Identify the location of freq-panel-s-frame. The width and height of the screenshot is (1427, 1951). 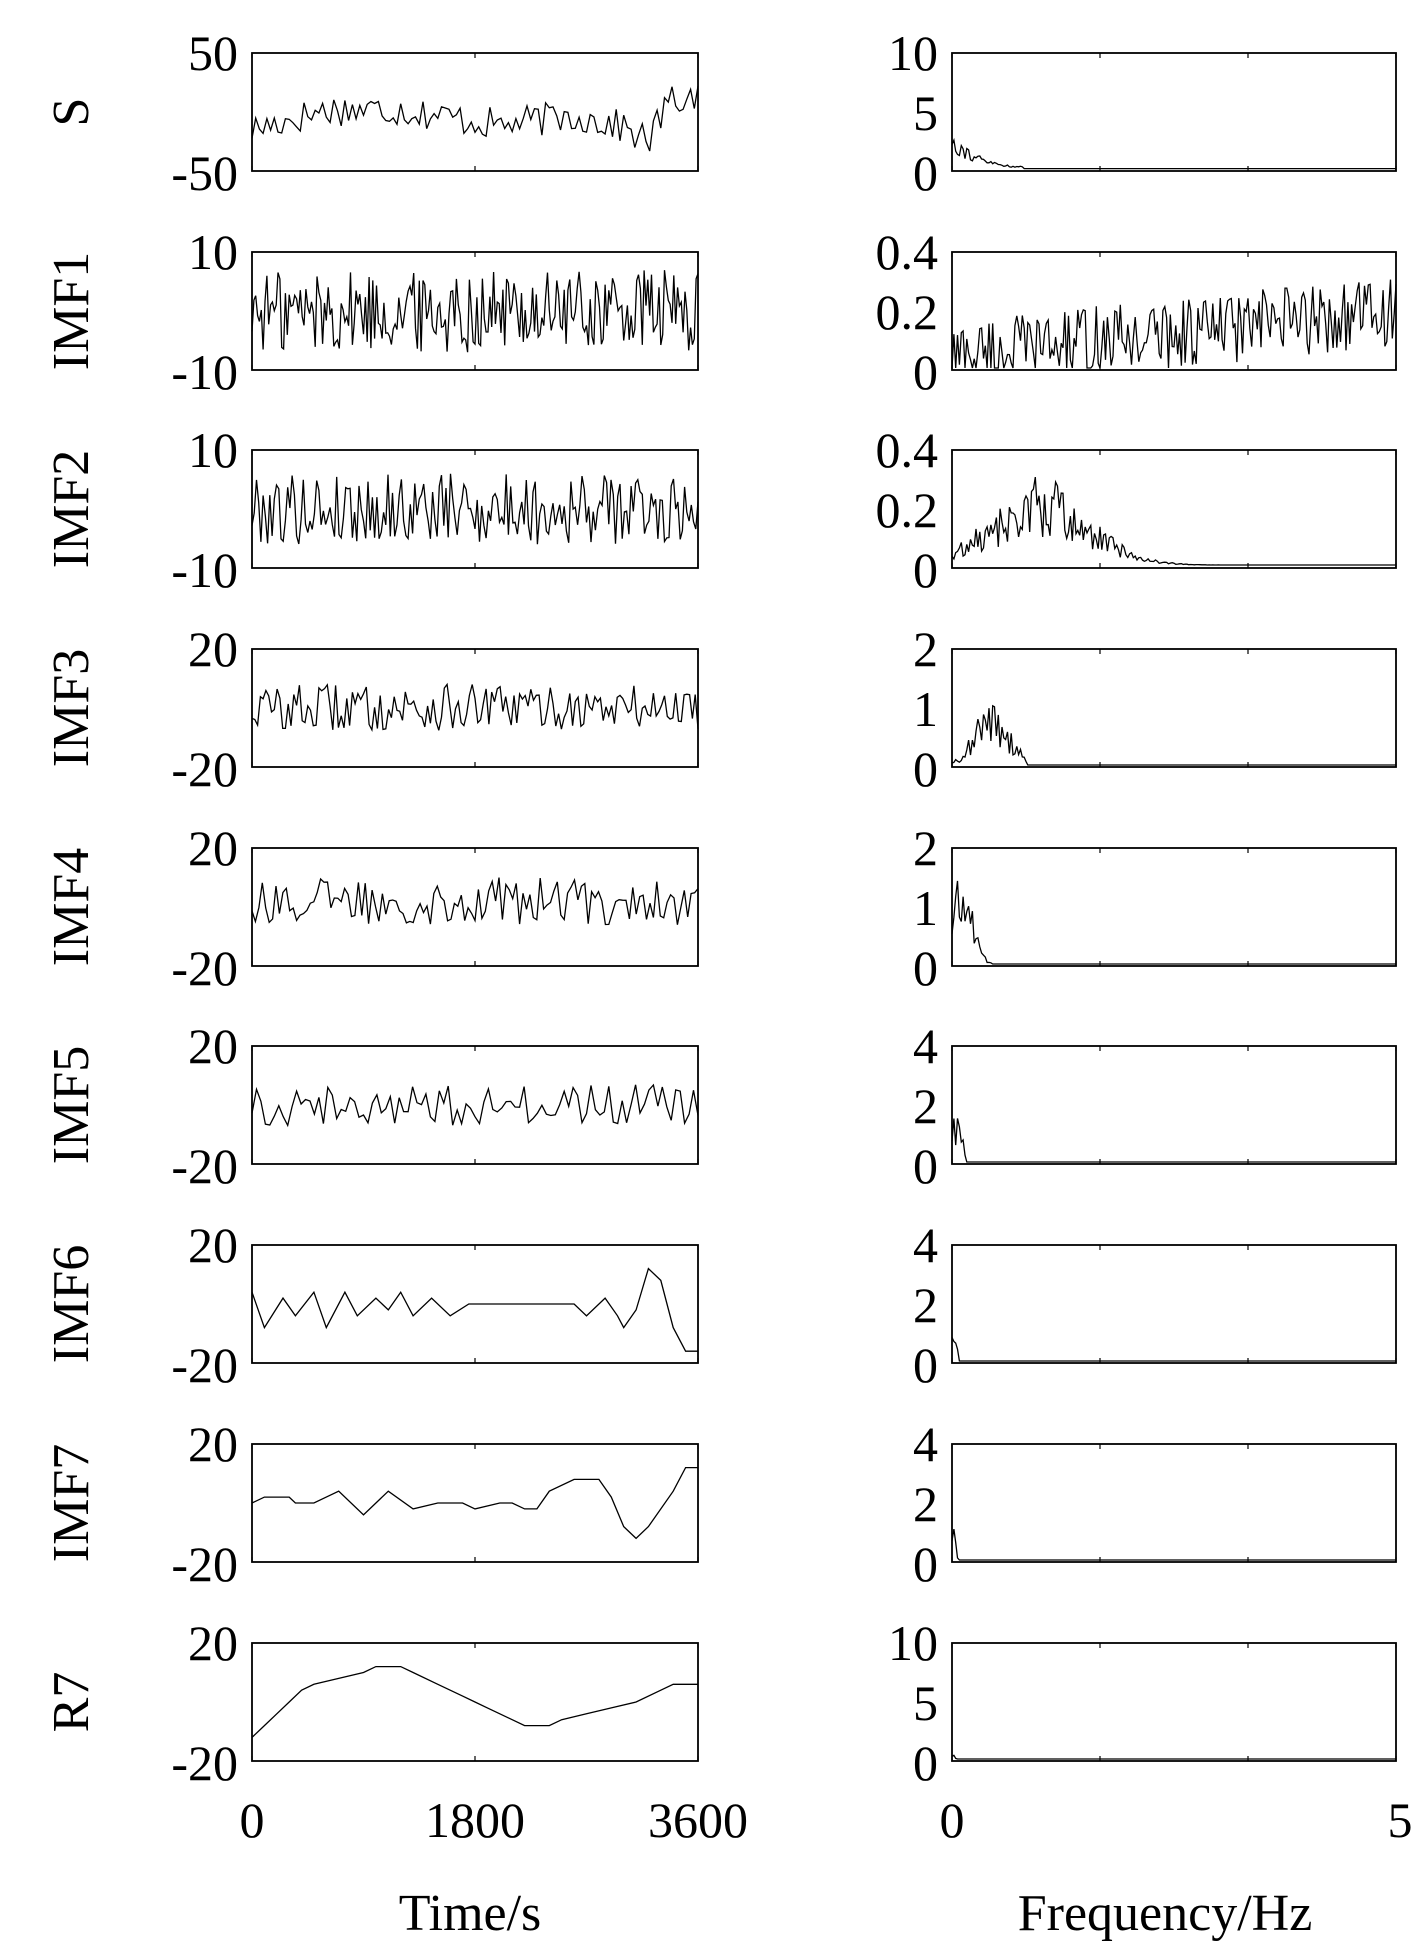
(1174, 112).